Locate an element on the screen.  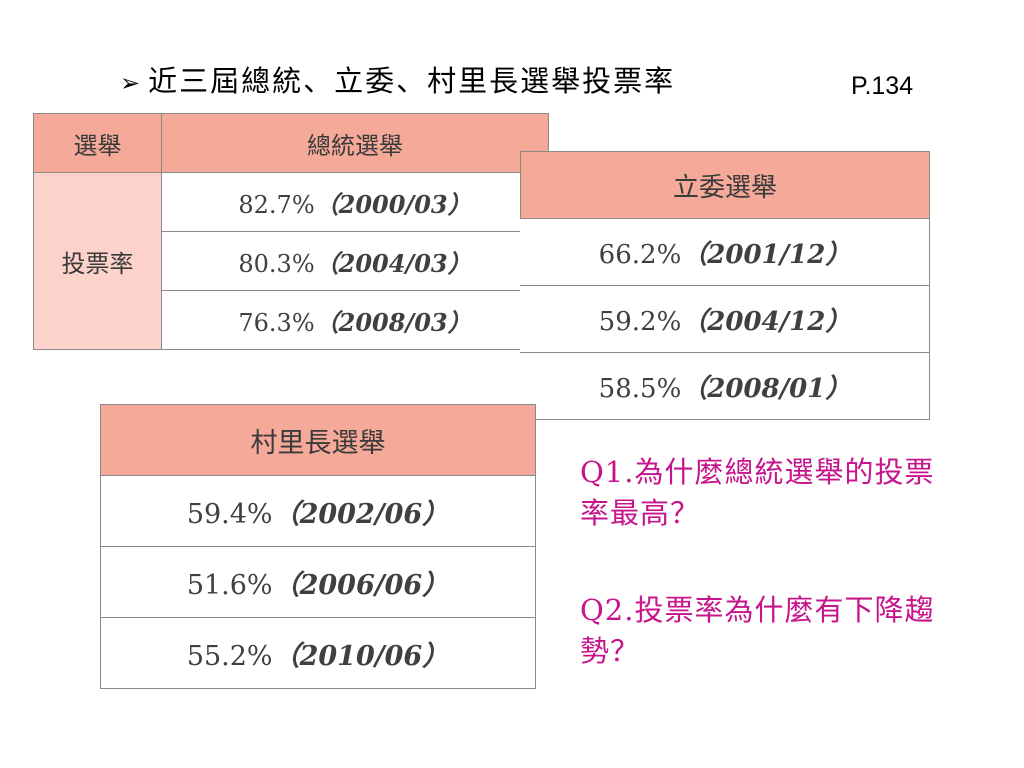
turnout-cell: 59.4%（2002/06） is located at coordinates (318, 511).